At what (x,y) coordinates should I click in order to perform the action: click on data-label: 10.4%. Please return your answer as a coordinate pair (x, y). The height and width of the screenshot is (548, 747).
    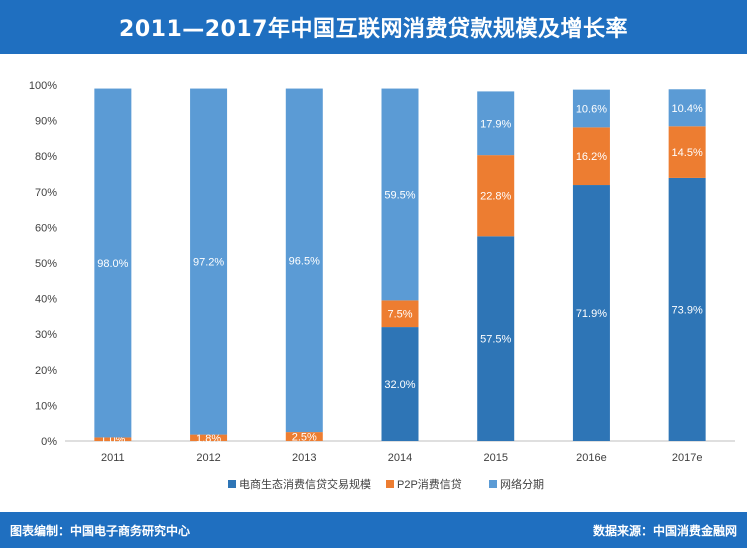
    Looking at the image, I should click on (687, 109).